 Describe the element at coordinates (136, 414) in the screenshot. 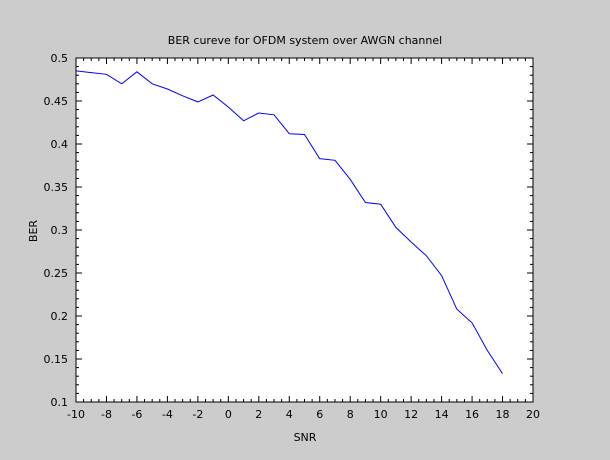

I see `x-tick-label: -6` at that location.